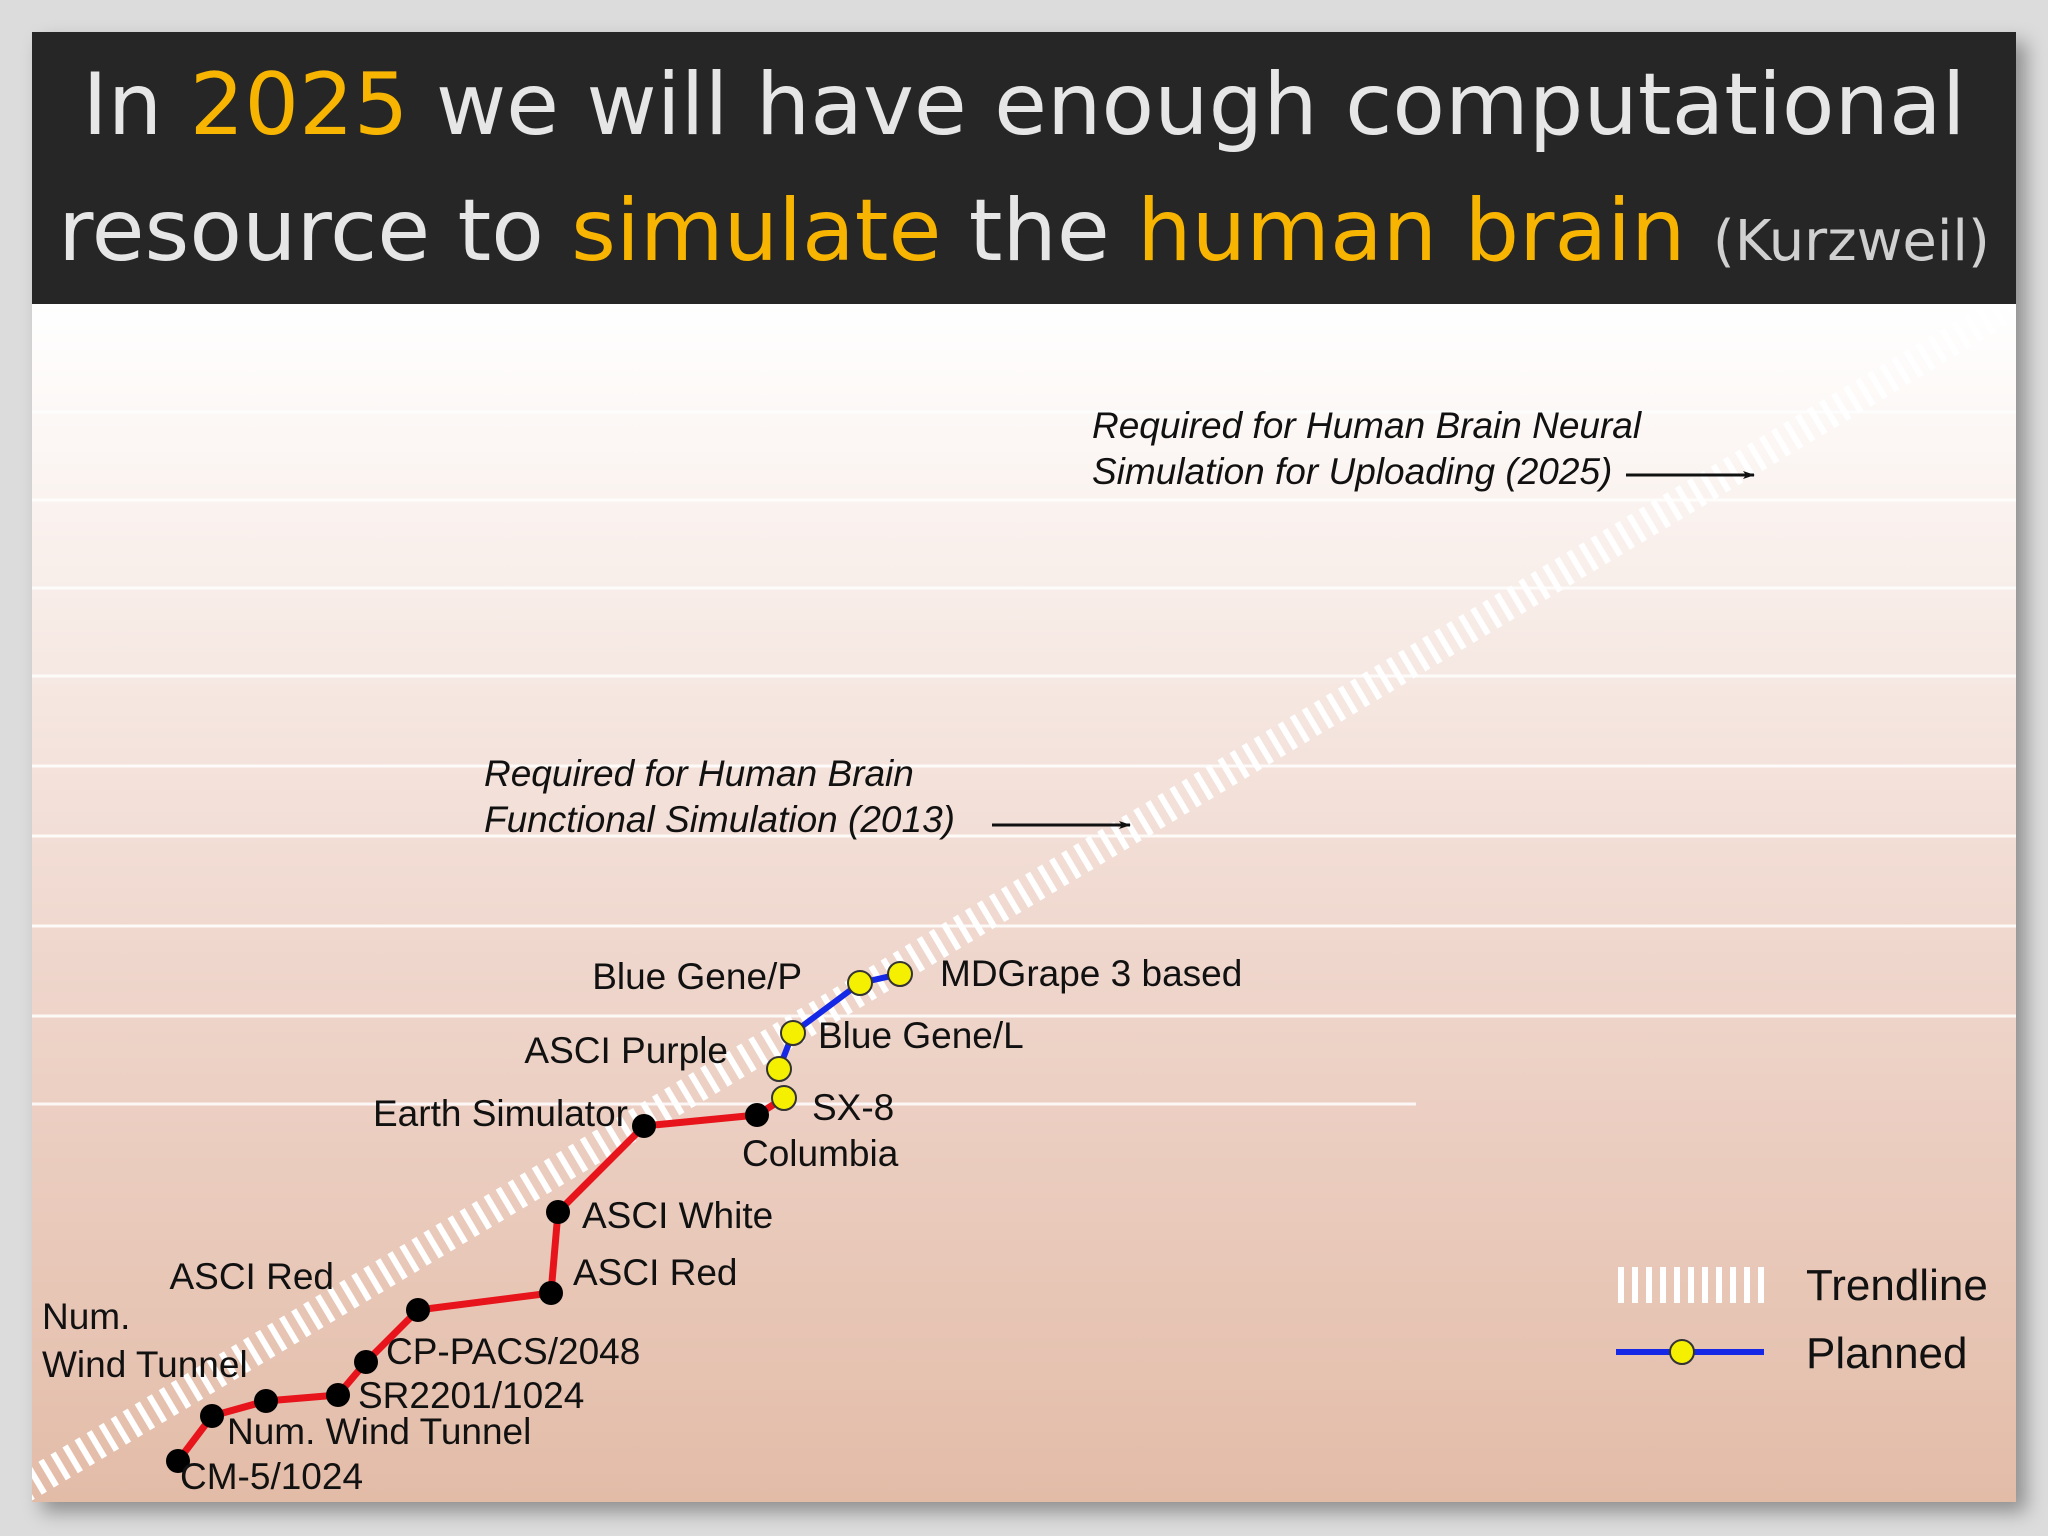  Describe the element at coordinates (626, 1050) in the screenshot. I see `data-point-label: ASCI Purple` at that location.